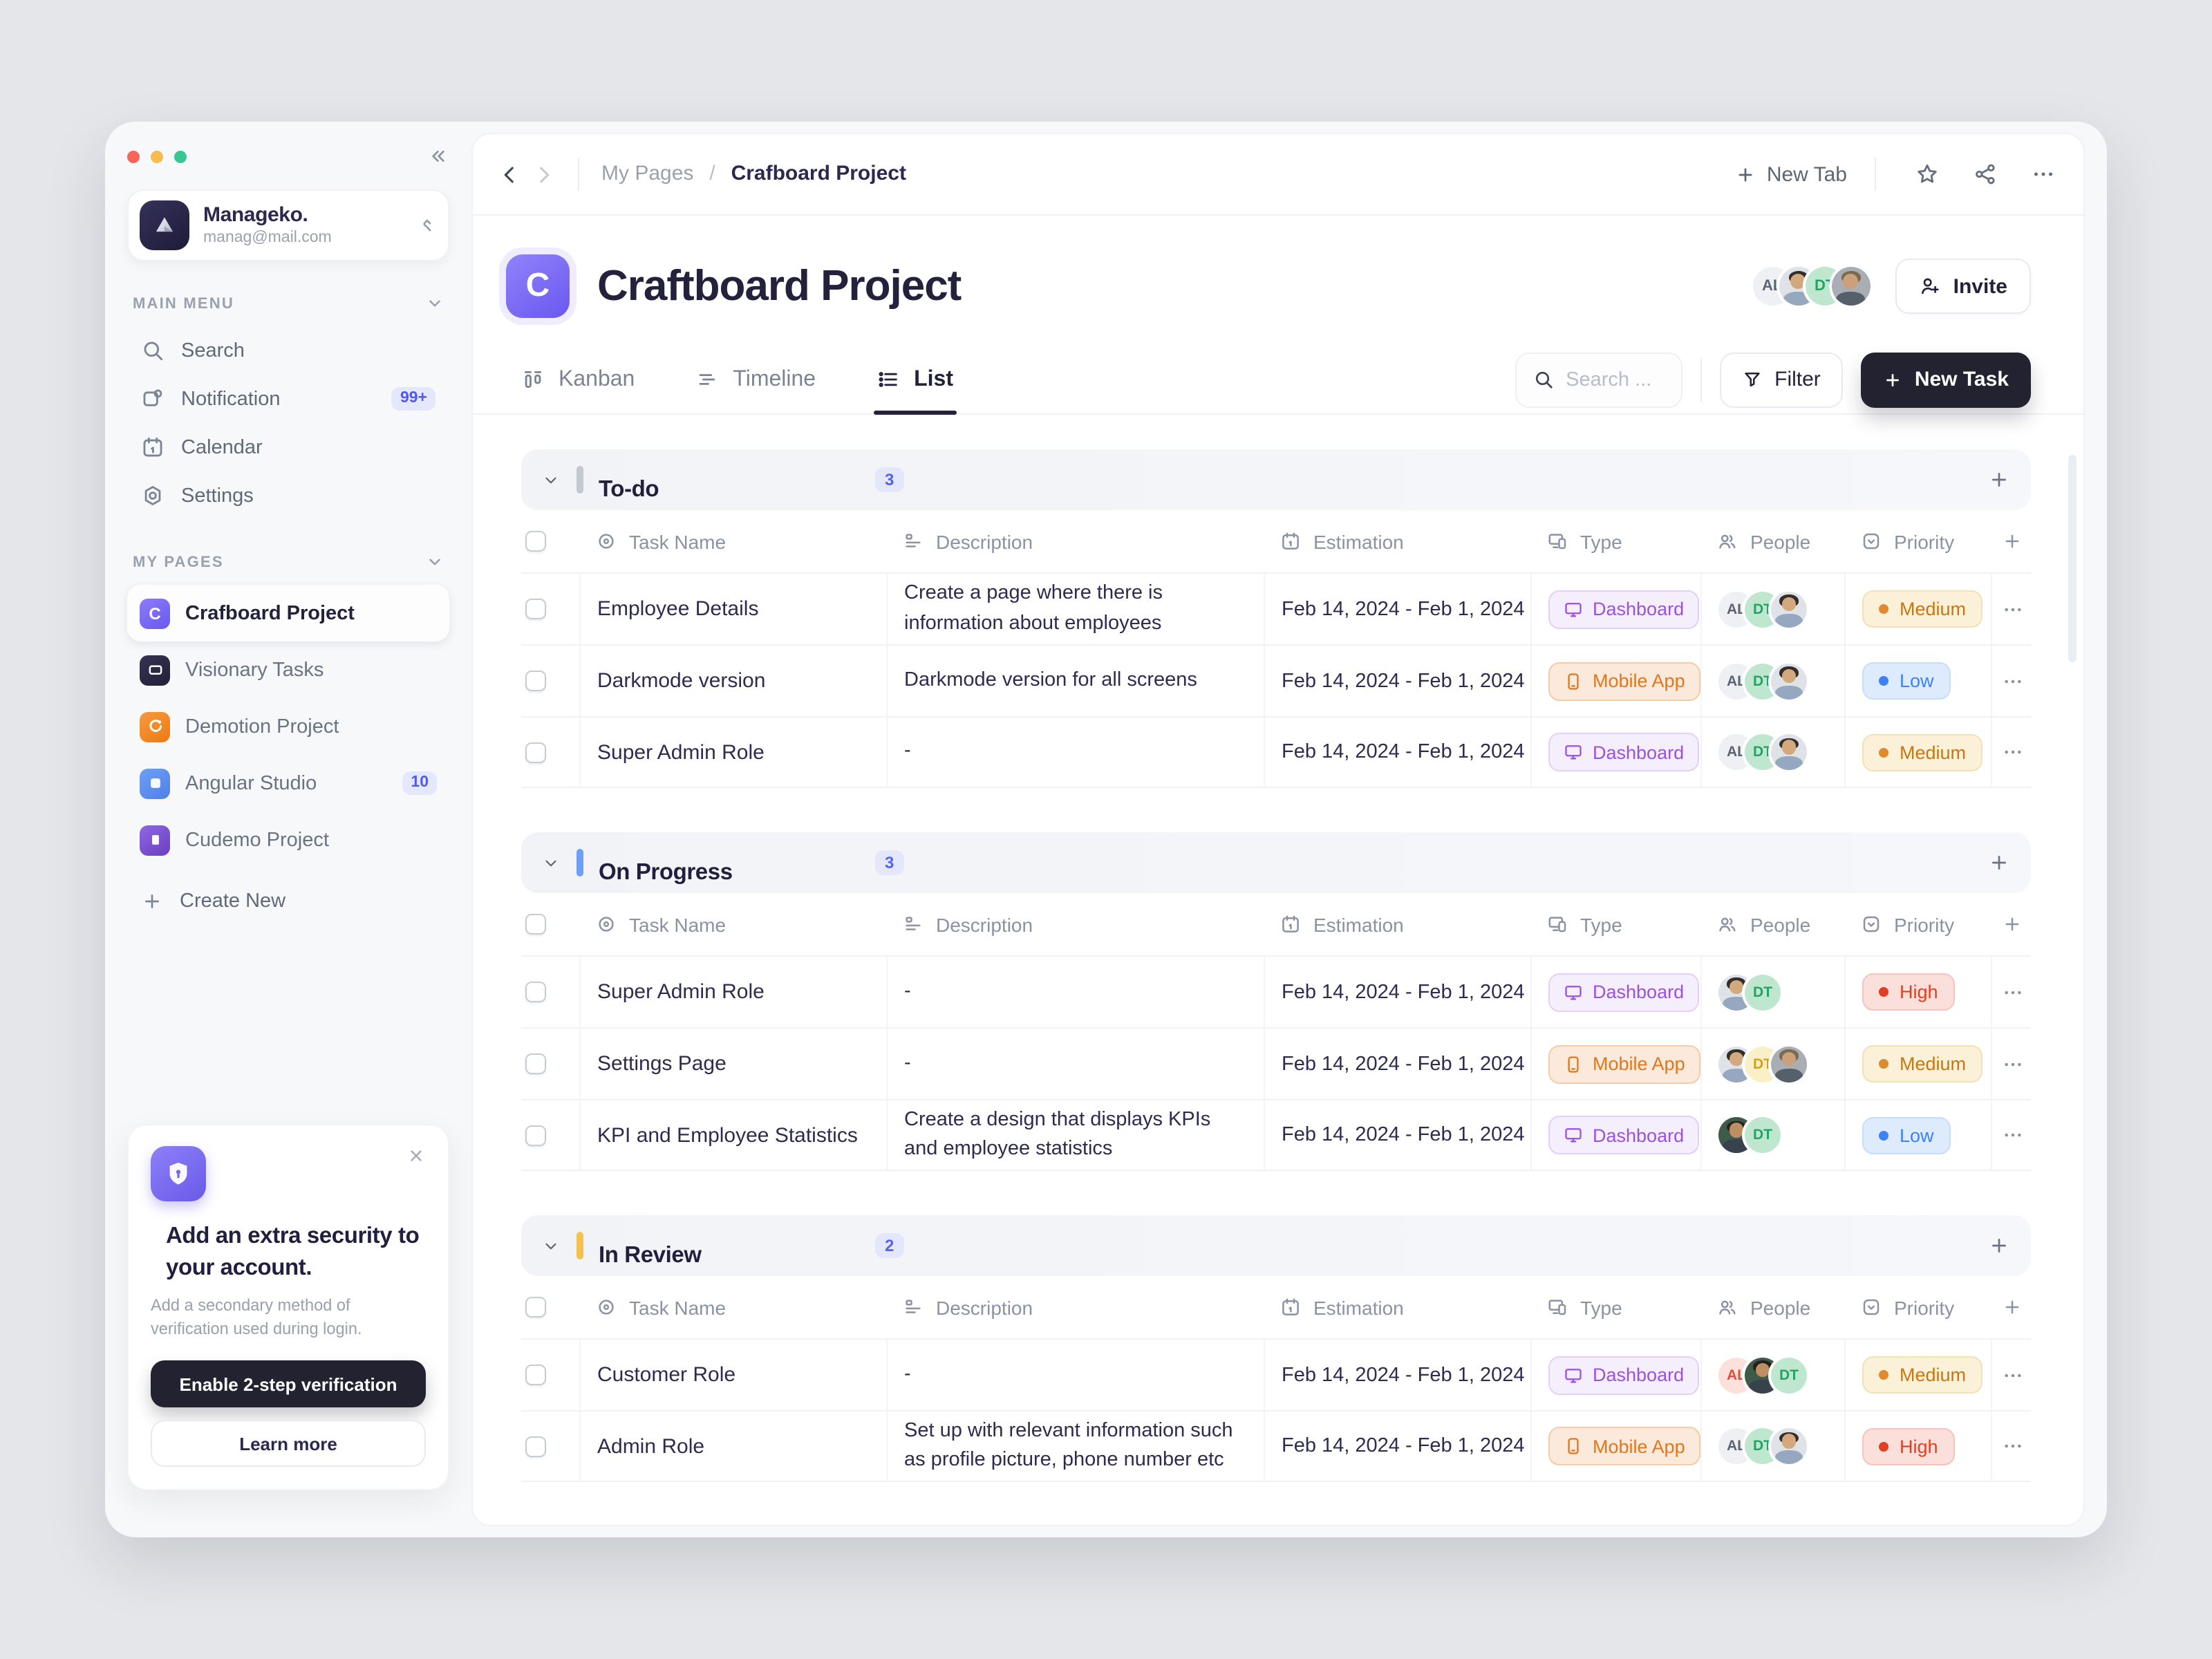 This screenshot has width=2212, height=1659. What do you see at coordinates (288, 901) in the screenshot?
I see `create-new-page-button: Create New` at bounding box center [288, 901].